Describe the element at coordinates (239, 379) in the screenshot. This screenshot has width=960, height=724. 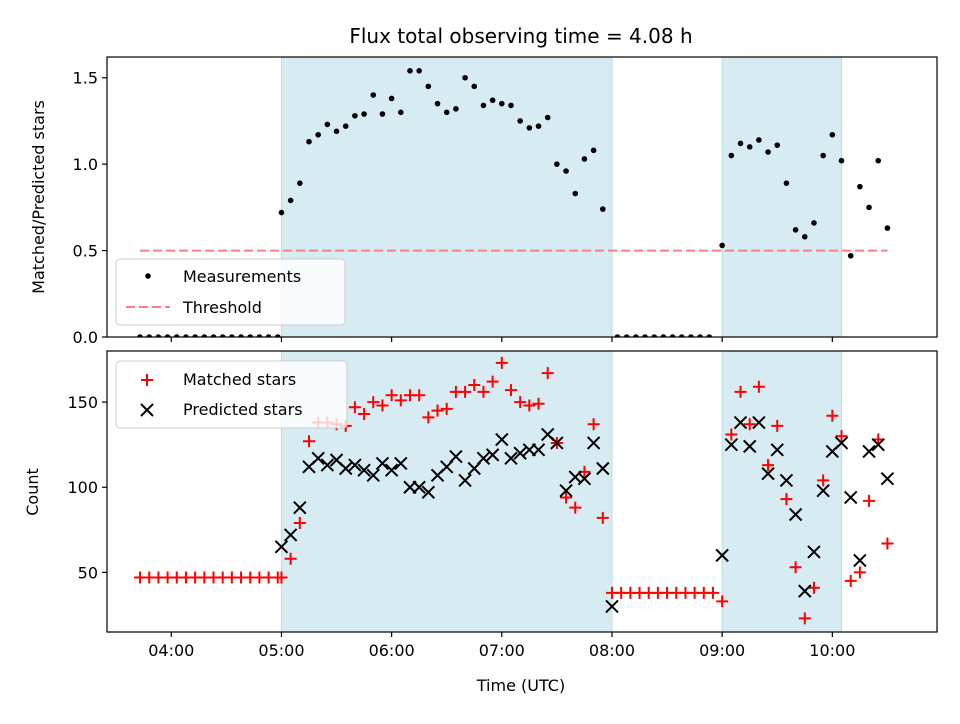
I see `legend-label-matched: Matched stars` at that location.